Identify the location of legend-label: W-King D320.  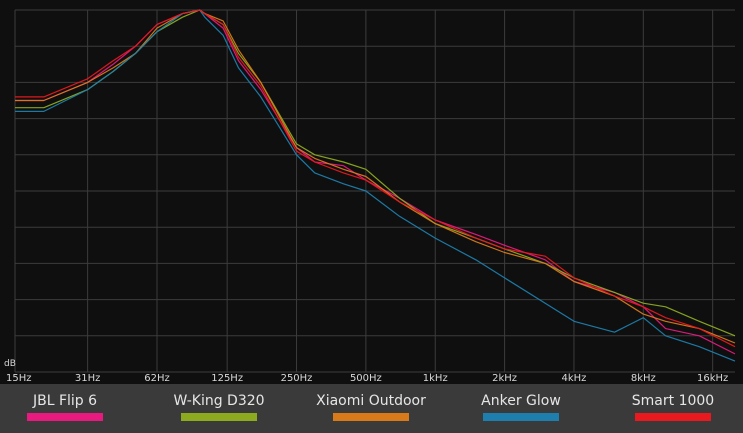
(219, 401).